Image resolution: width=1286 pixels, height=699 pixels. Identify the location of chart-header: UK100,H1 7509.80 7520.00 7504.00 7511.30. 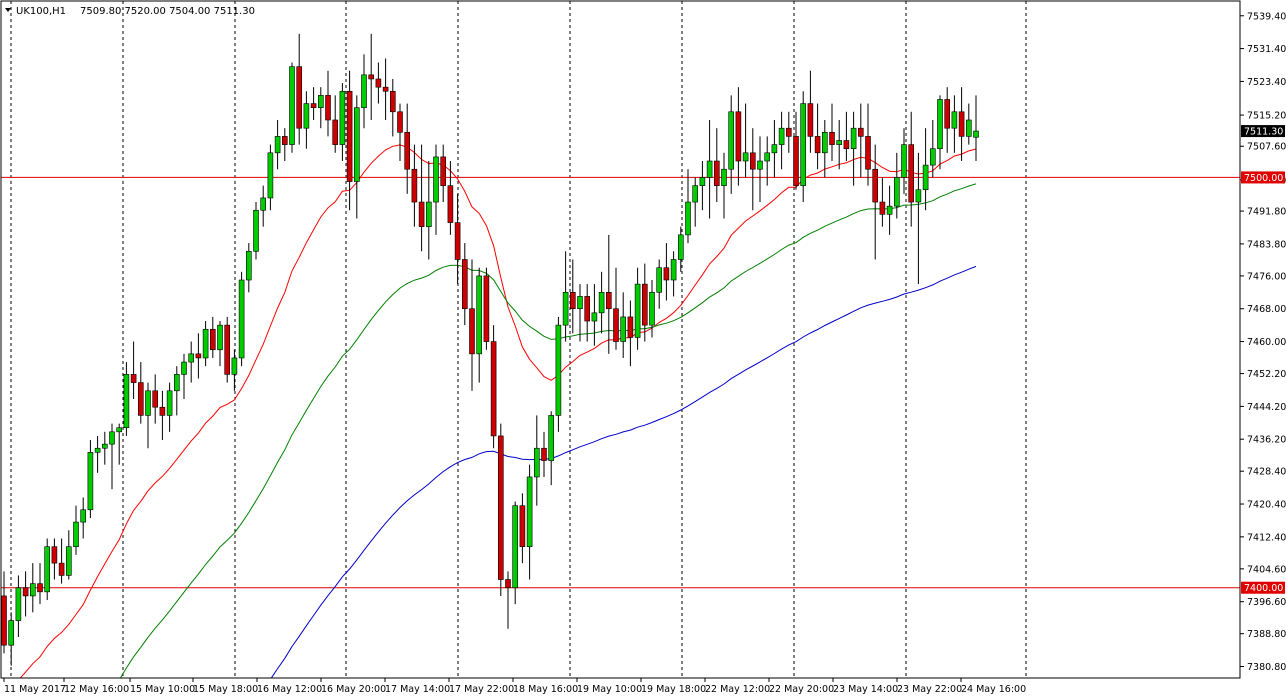
(130, 11).